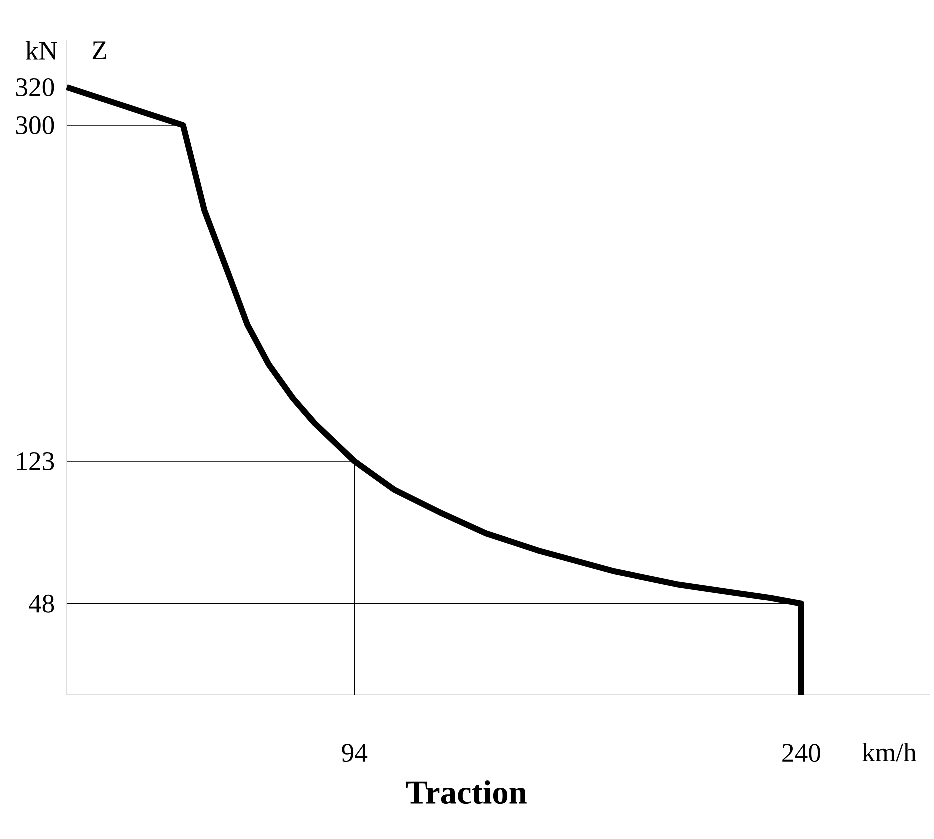 This screenshot has width=934, height=839. Describe the element at coordinates (35, 87) in the screenshot. I see `y-tick-label: 320` at that location.